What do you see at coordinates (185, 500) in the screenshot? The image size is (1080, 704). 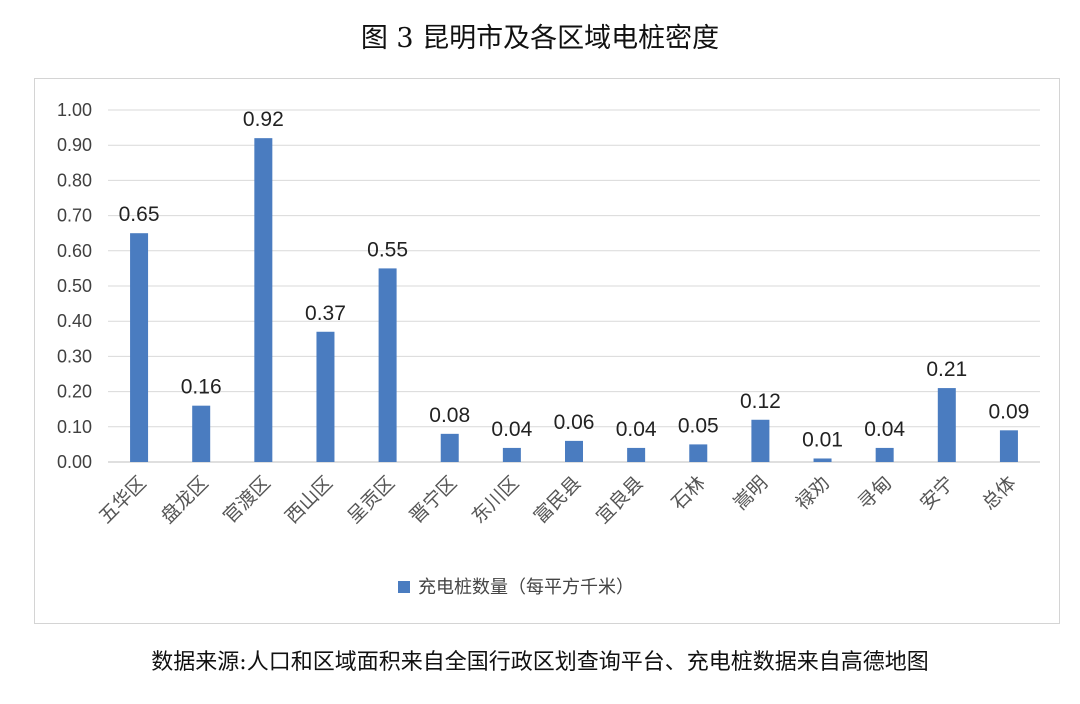 I see `category-label: 盘龙区` at bounding box center [185, 500].